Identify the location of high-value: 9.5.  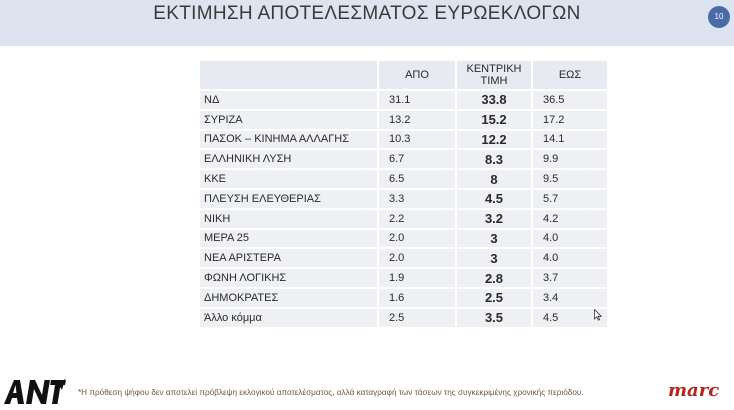
(570, 179).